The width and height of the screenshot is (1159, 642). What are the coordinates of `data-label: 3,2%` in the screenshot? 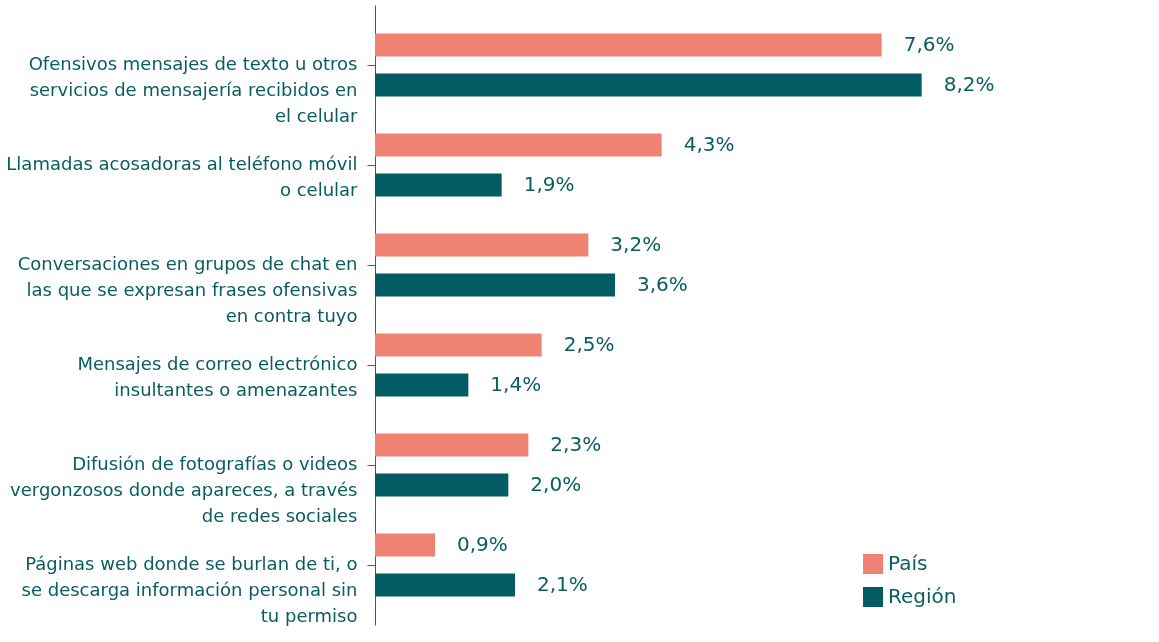 It's located at (636, 244).